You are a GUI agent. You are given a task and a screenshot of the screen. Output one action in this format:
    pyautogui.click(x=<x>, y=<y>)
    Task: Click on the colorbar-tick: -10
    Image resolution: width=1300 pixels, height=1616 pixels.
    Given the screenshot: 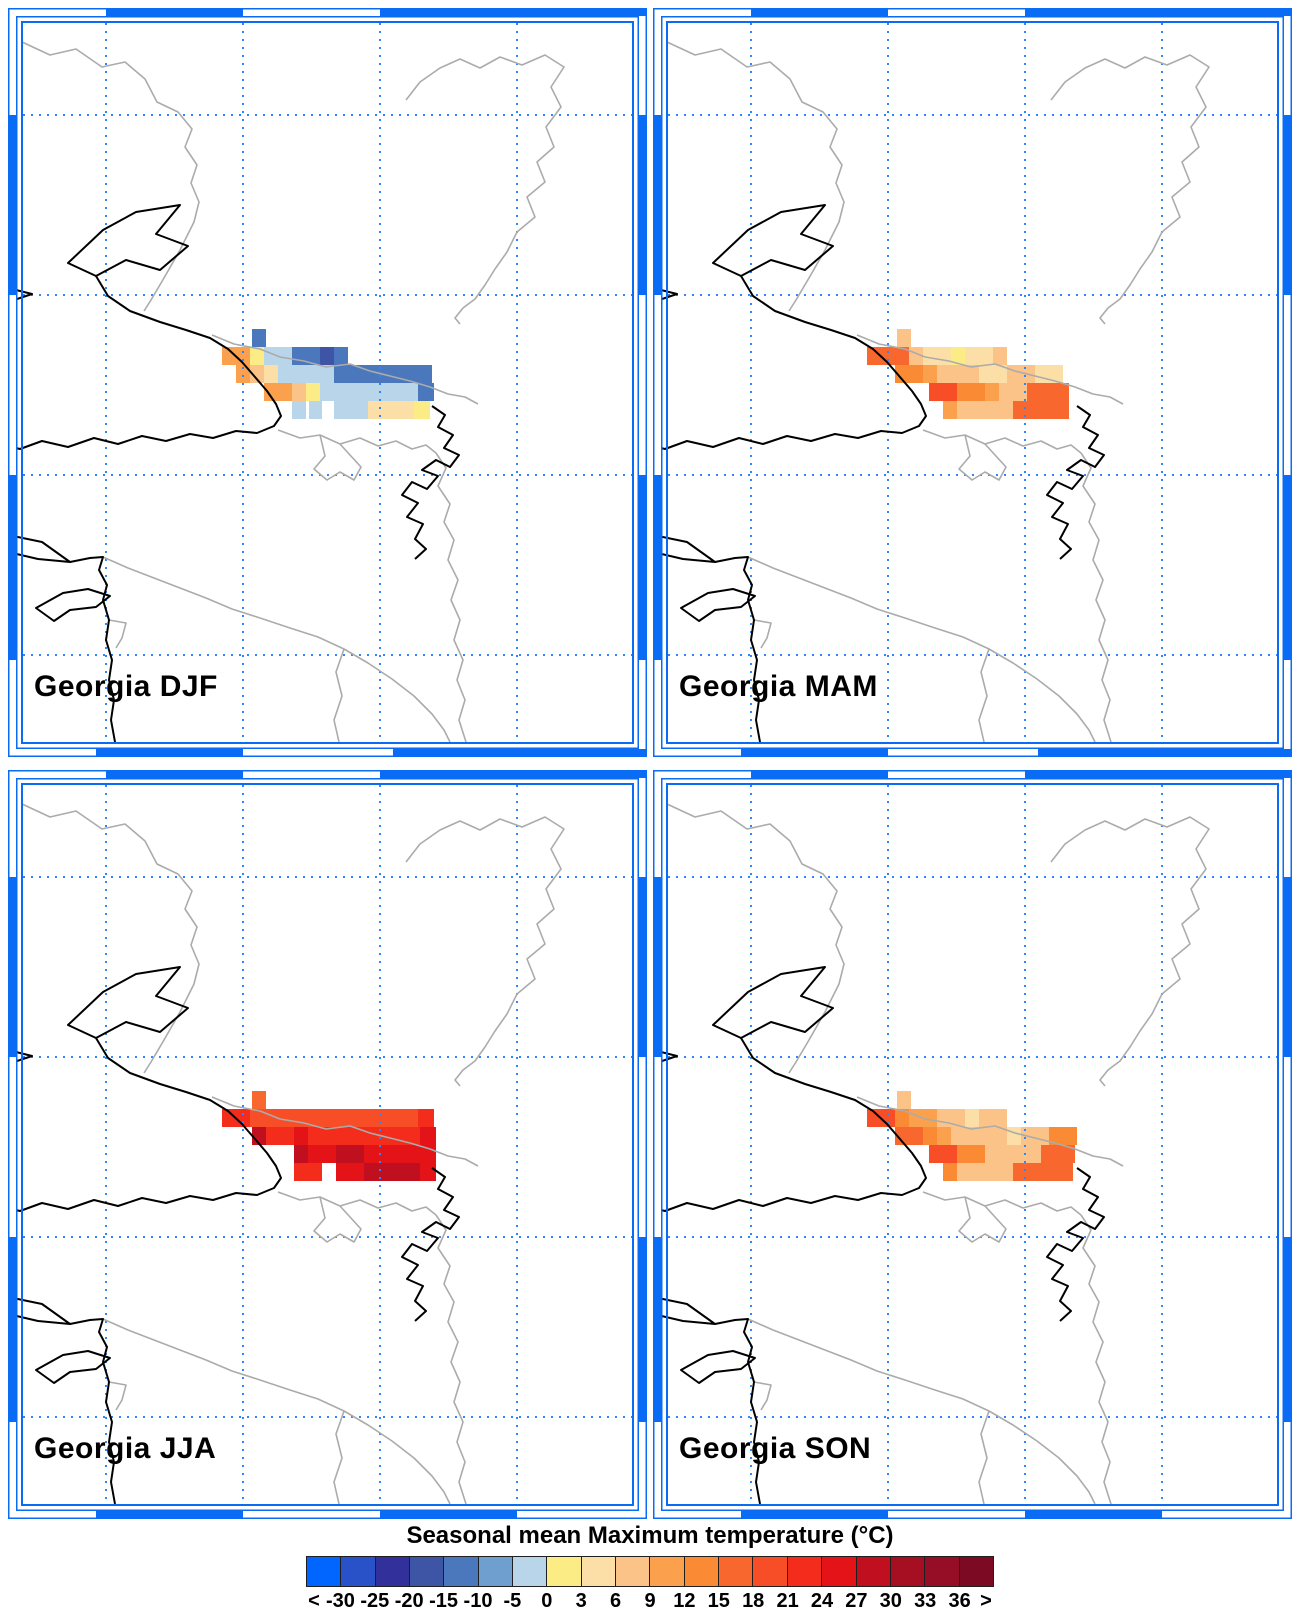 What is the action you would take?
    pyautogui.click(x=478, y=1601)
    